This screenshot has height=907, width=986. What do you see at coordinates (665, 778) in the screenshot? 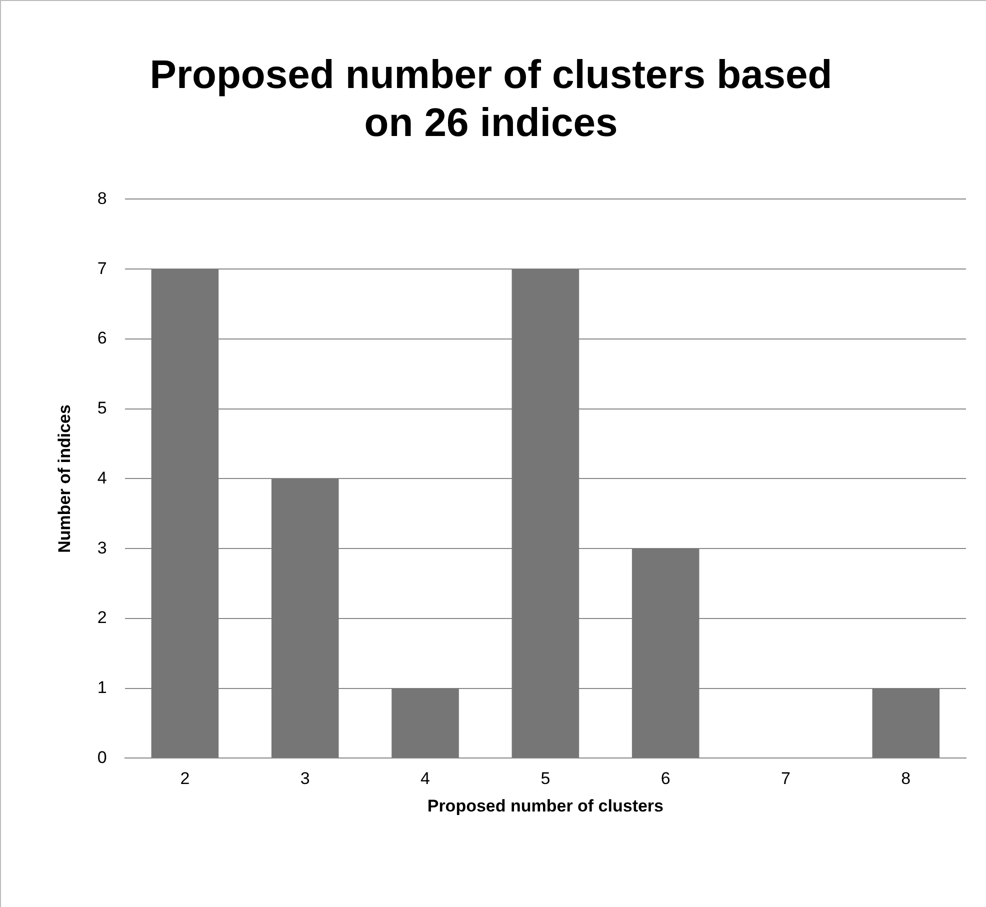
I see `x-tick-label: 6` at bounding box center [665, 778].